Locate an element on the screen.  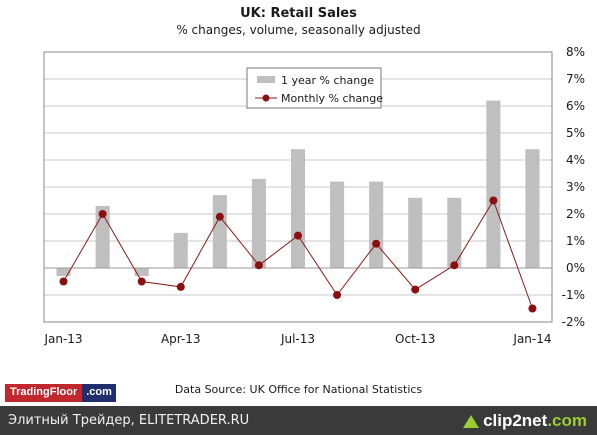
x-tick-label: Jan-13 is located at coordinates (62, 339).